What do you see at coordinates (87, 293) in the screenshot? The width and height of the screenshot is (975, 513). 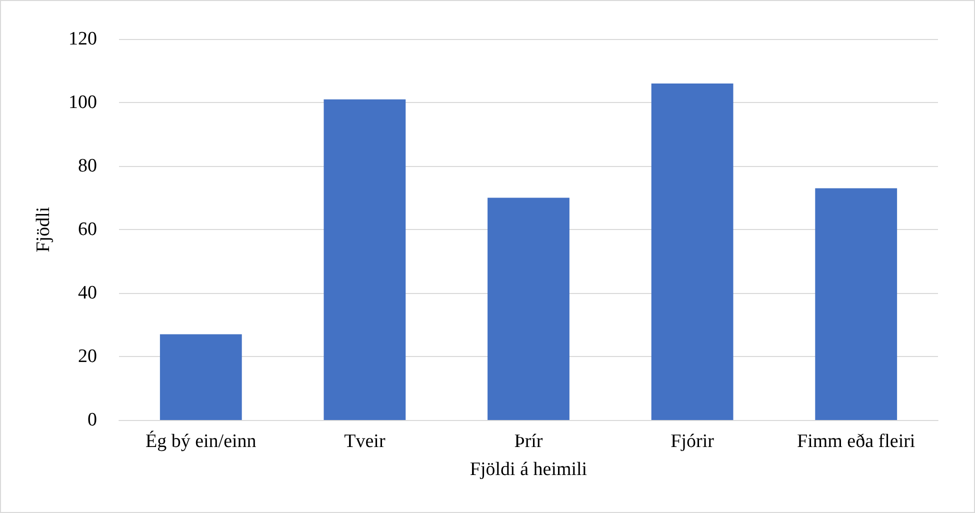 I see `y-tick-label: 40` at bounding box center [87, 293].